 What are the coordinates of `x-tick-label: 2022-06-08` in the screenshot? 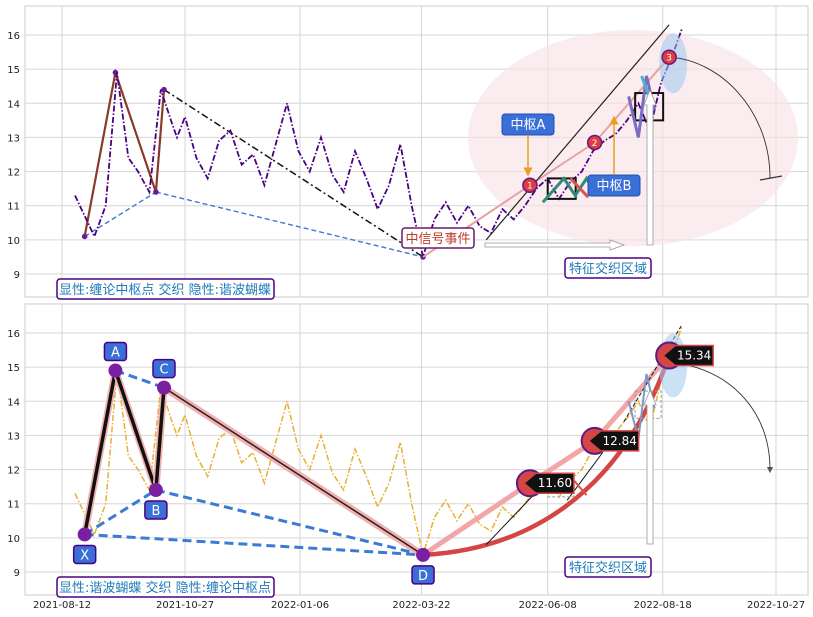 It's located at (548, 605).